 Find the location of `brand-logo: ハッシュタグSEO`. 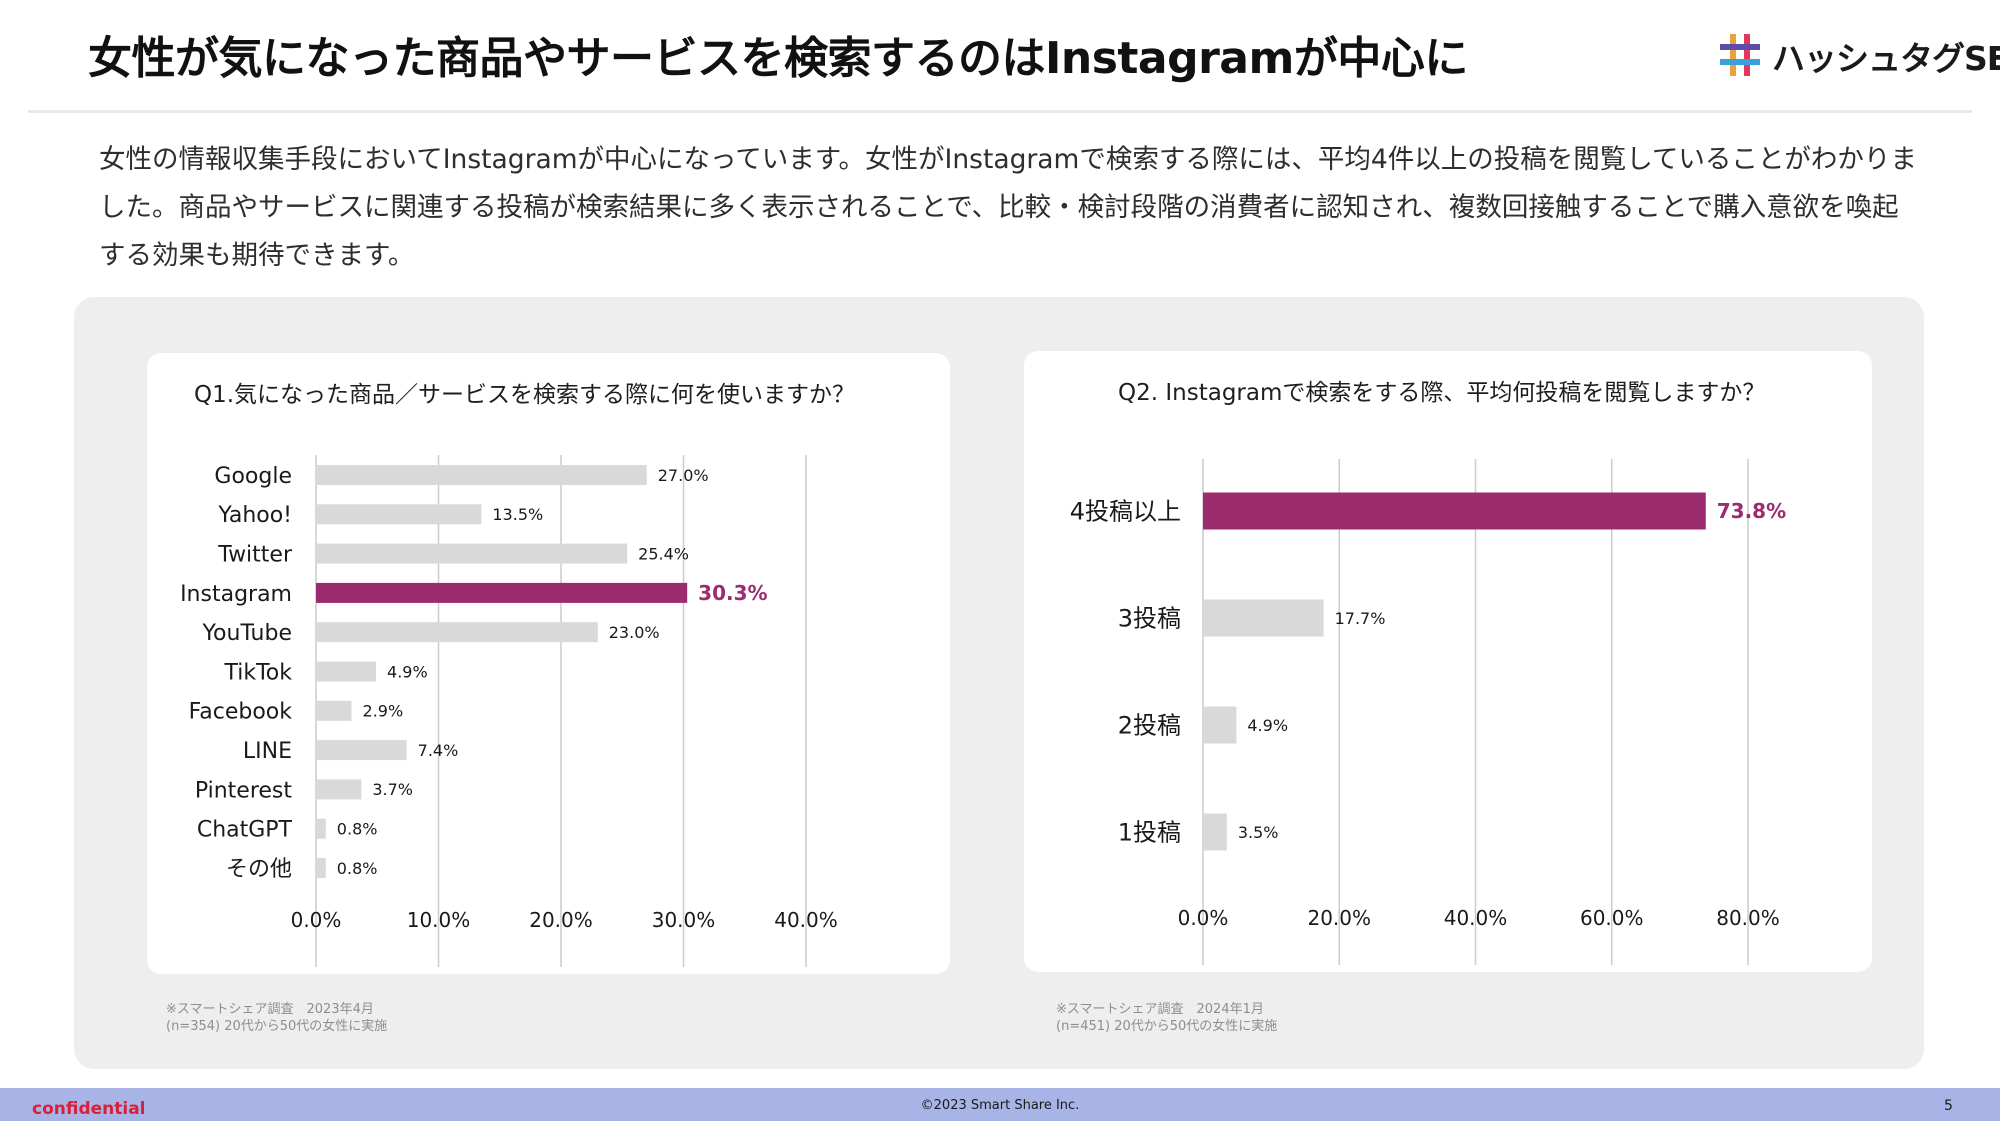

brand-logo: ハッシュタグSEO is located at coordinates (1859, 54).